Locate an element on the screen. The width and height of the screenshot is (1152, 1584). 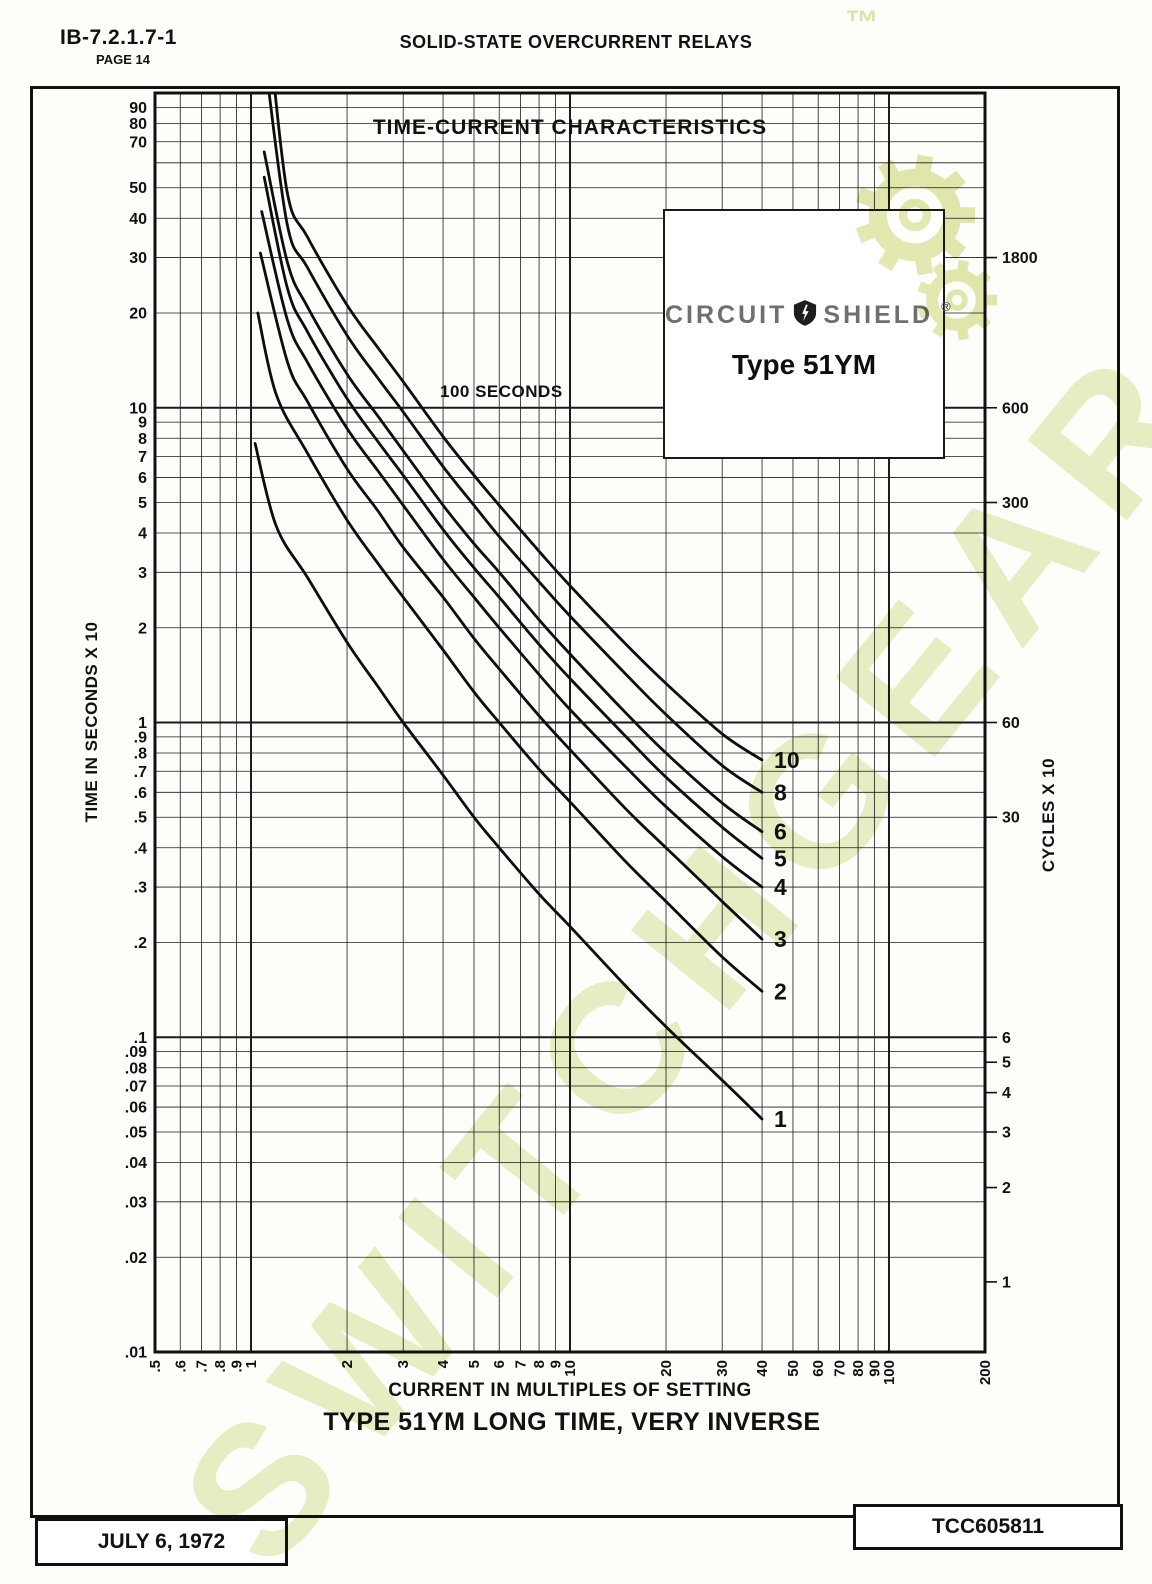
footer-date: JULY 6, 1972 is located at coordinates (161, 1541).